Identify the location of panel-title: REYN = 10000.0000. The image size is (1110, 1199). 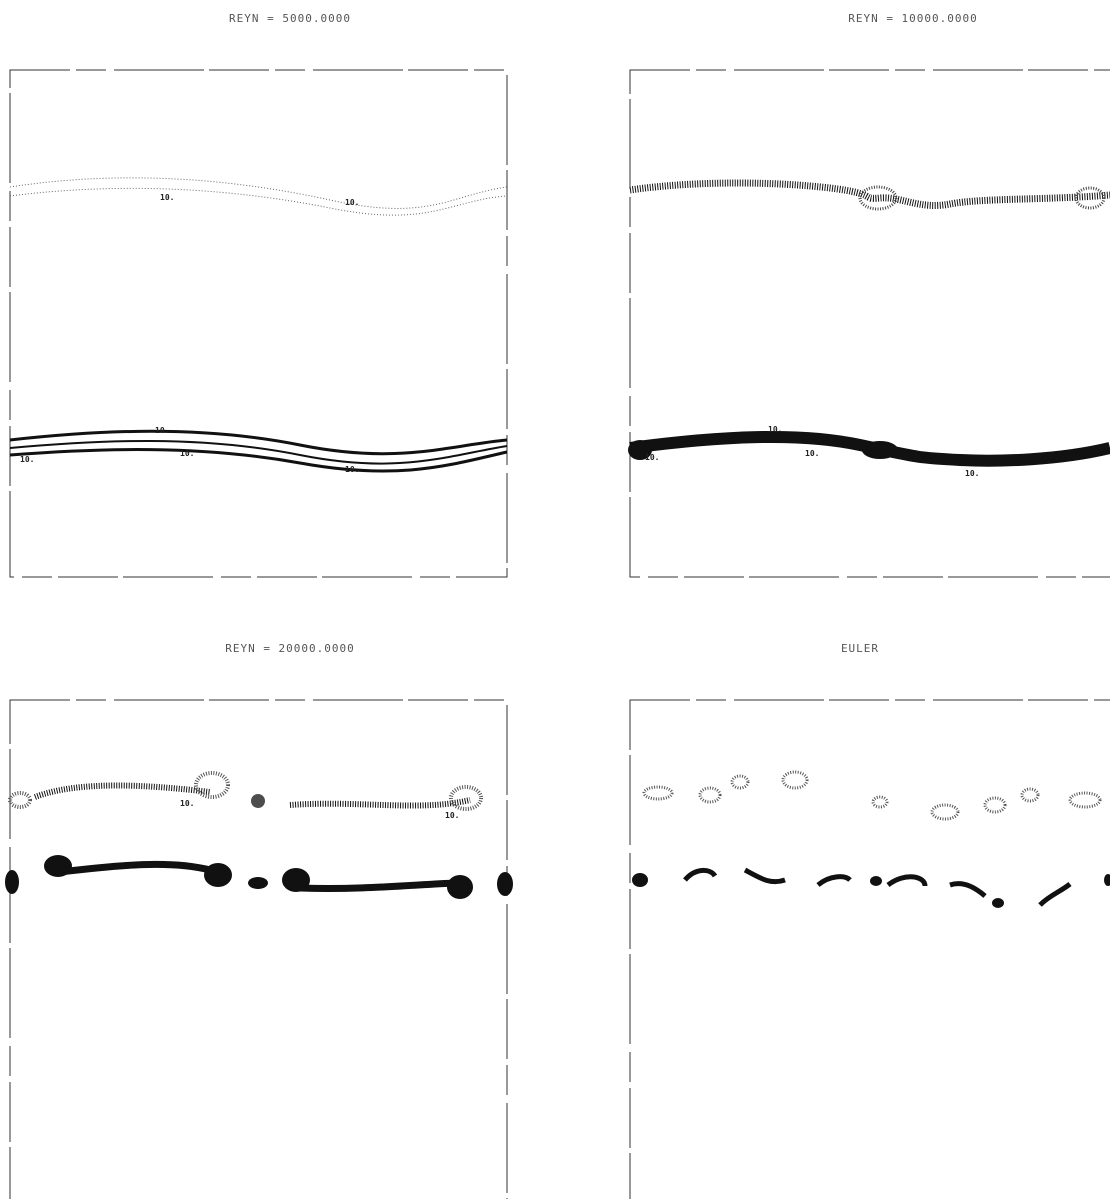
(913, 18).